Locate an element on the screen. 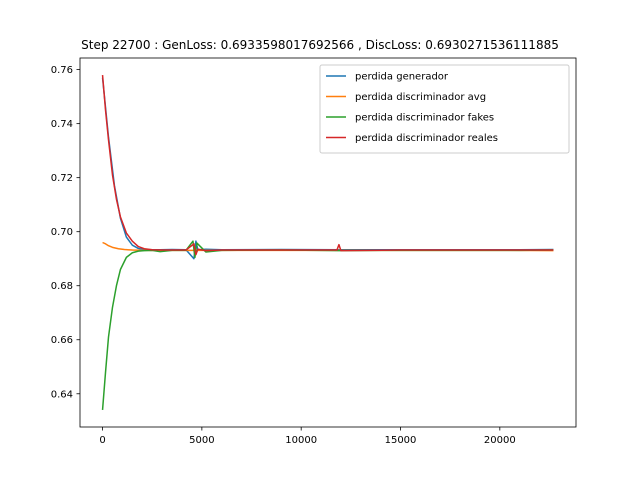 This screenshot has width=640, height=480. y-tick-label: 0.64 is located at coordinates (62, 394).